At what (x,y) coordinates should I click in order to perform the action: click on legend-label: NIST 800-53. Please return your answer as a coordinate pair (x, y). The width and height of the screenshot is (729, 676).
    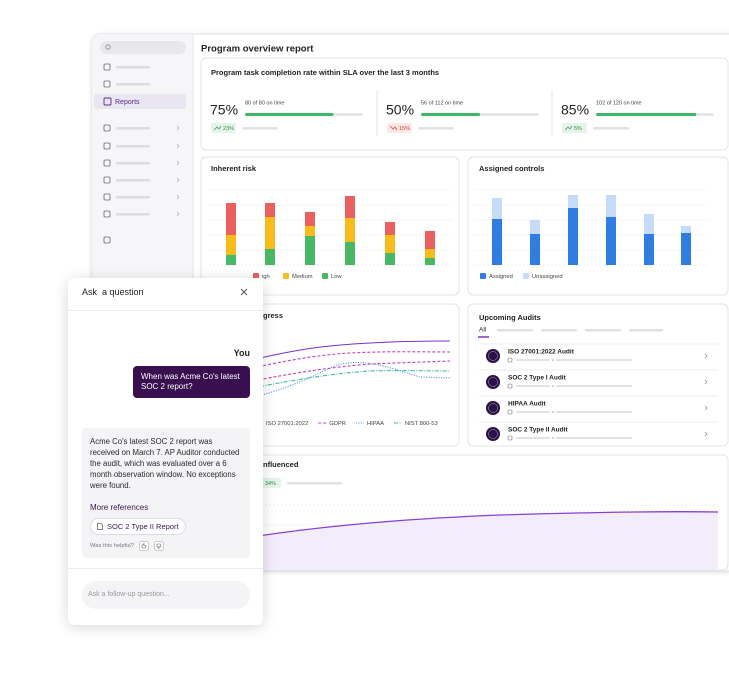
    Looking at the image, I should click on (421, 424).